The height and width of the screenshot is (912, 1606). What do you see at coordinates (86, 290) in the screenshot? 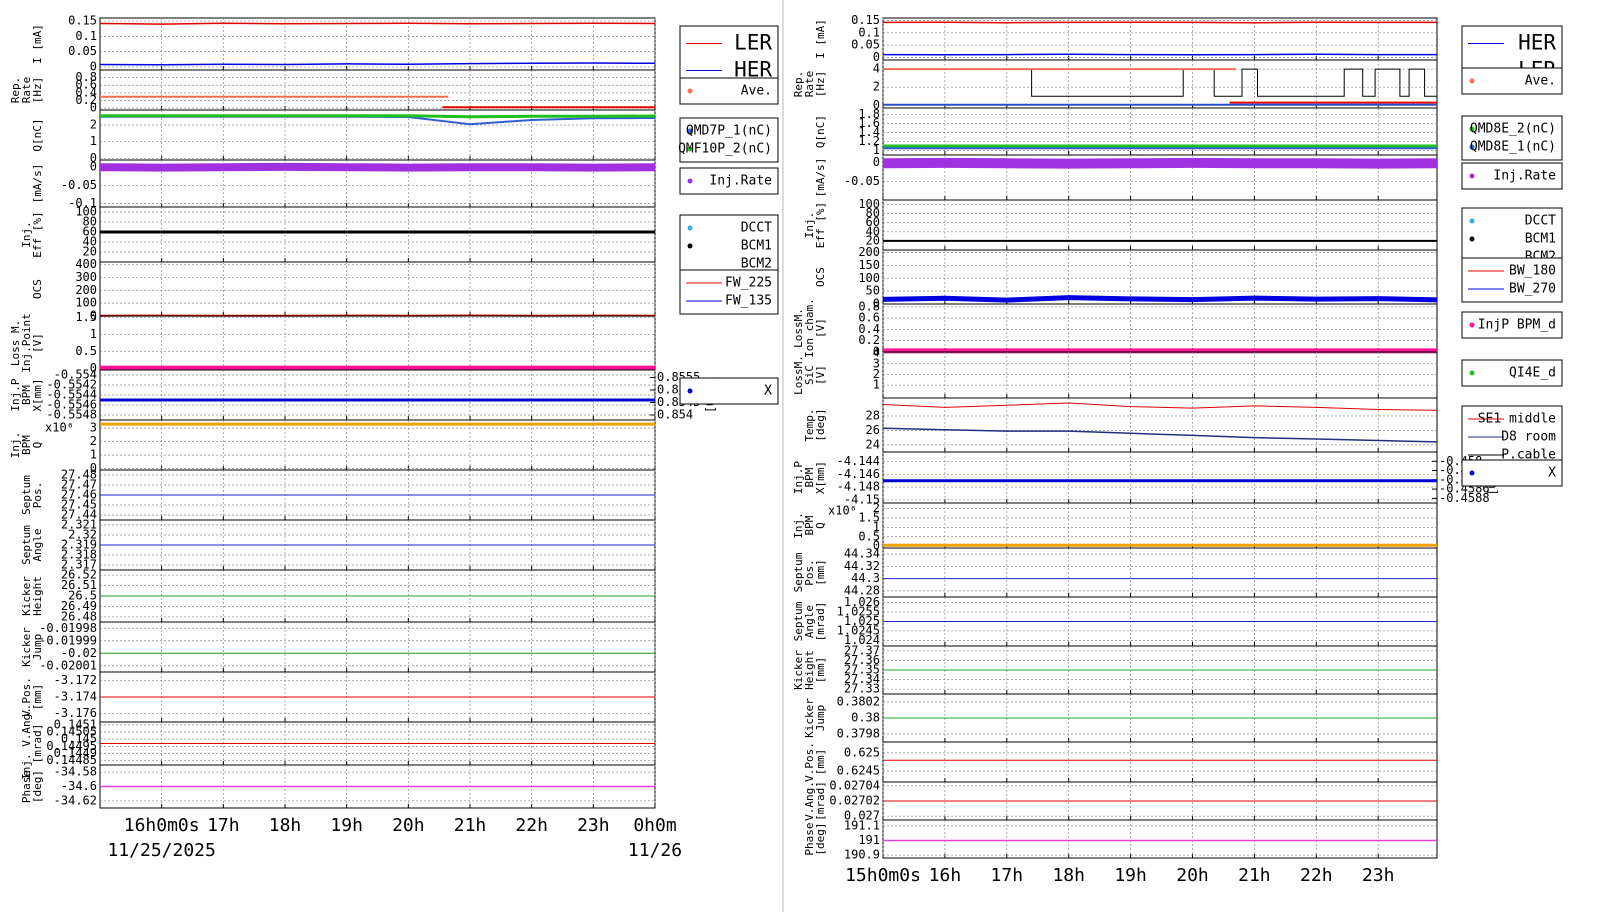
I see `y-tick-label: 200` at bounding box center [86, 290].